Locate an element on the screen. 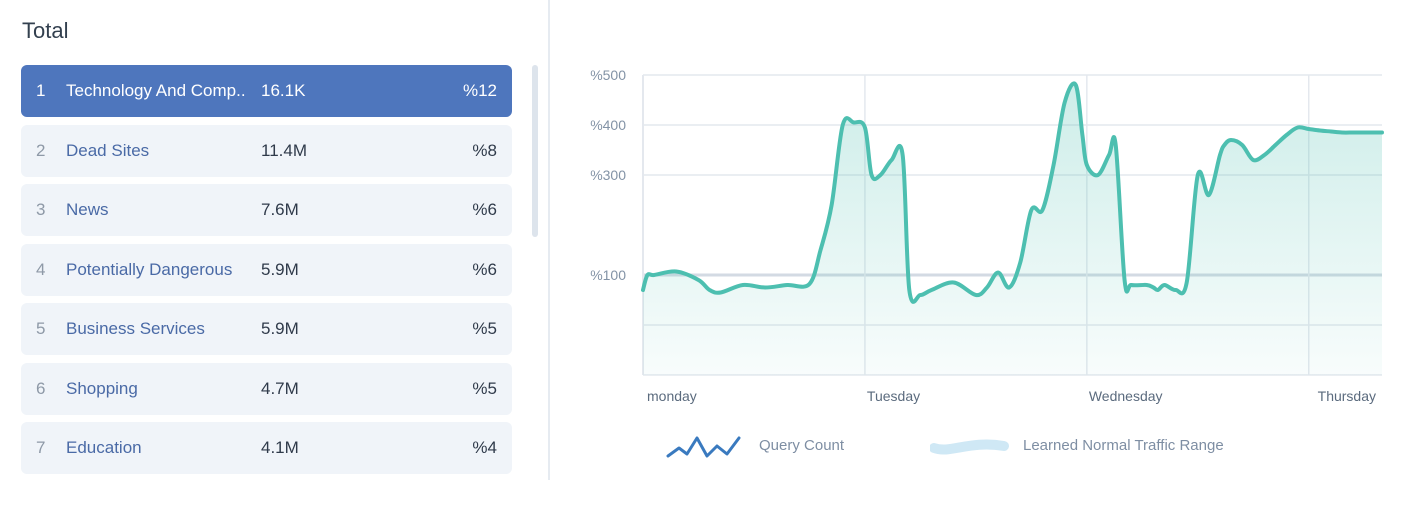  y-tick-label: %500 is located at coordinates (608, 75).